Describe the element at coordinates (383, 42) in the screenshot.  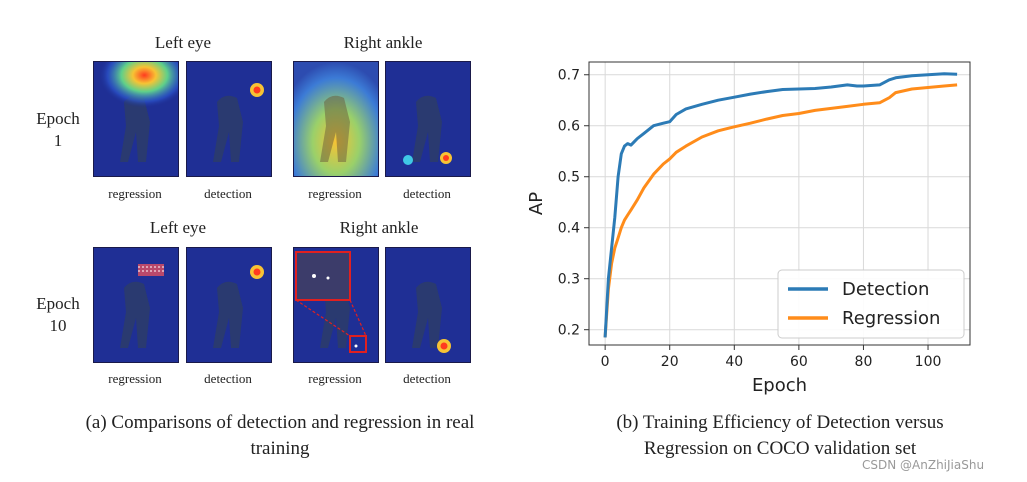
I see `col-title-right-ankle-top: Right ankle` at that location.